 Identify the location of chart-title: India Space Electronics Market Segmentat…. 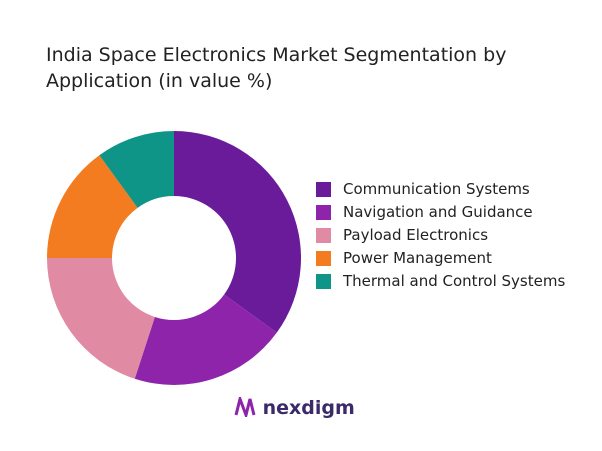
(276, 68).